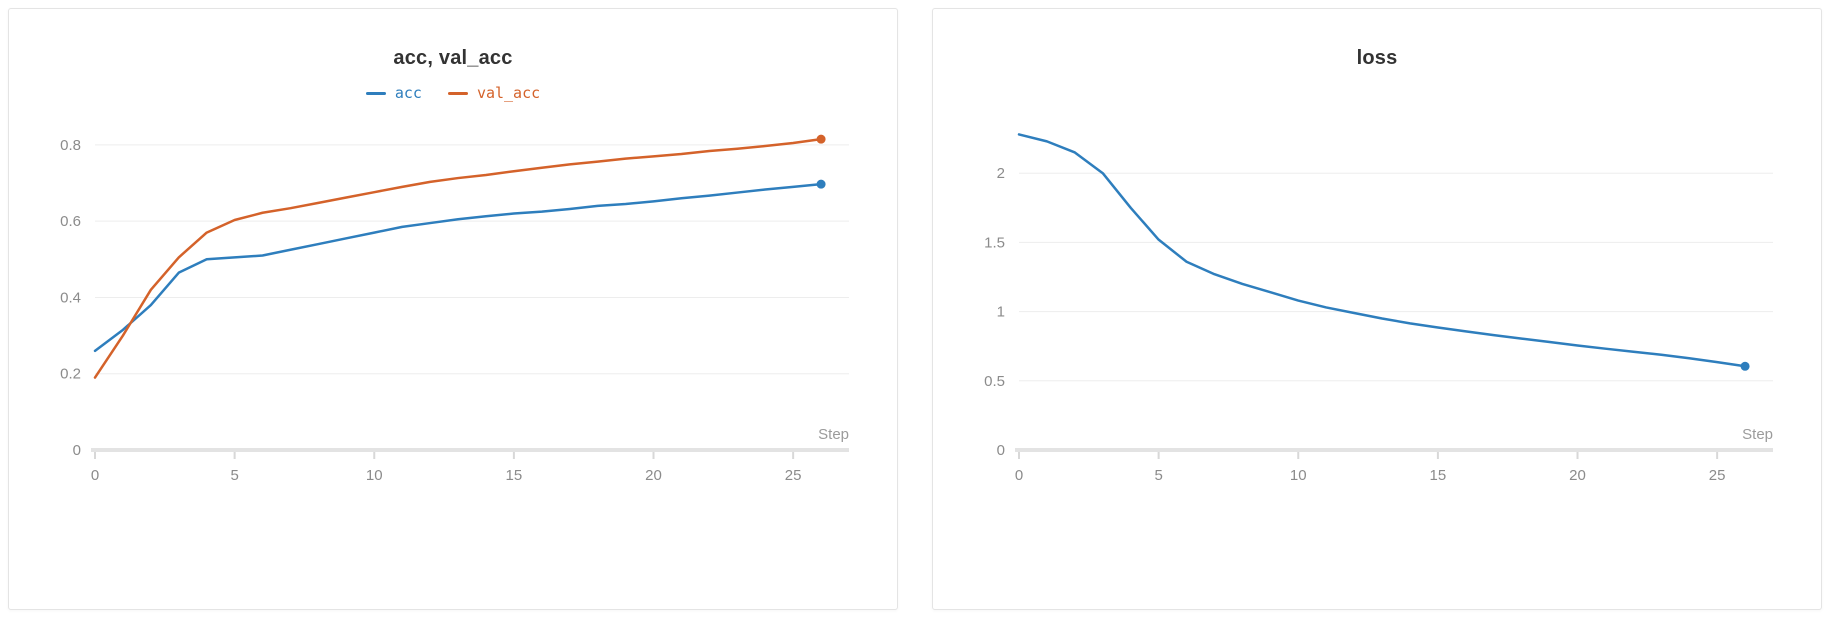 The image size is (1838, 622). Describe the element at coordinates (457, 93) in the screenshot. I see `legend-swatch-val-acc` at that location.